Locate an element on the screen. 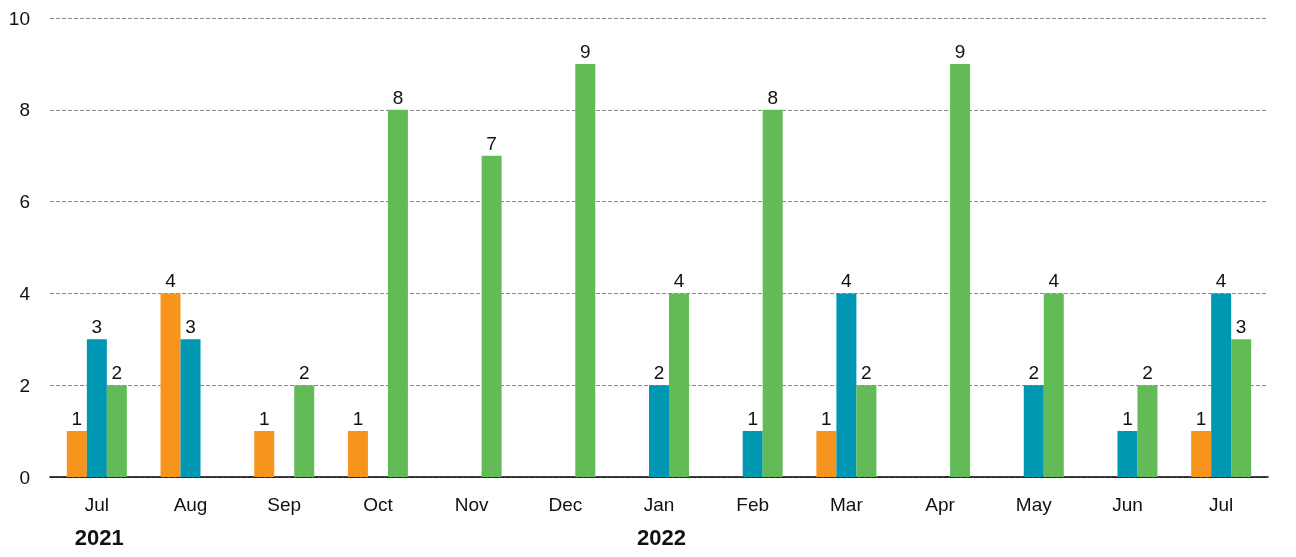  y-tick-label: 10 is located at coordinates (19, 18).